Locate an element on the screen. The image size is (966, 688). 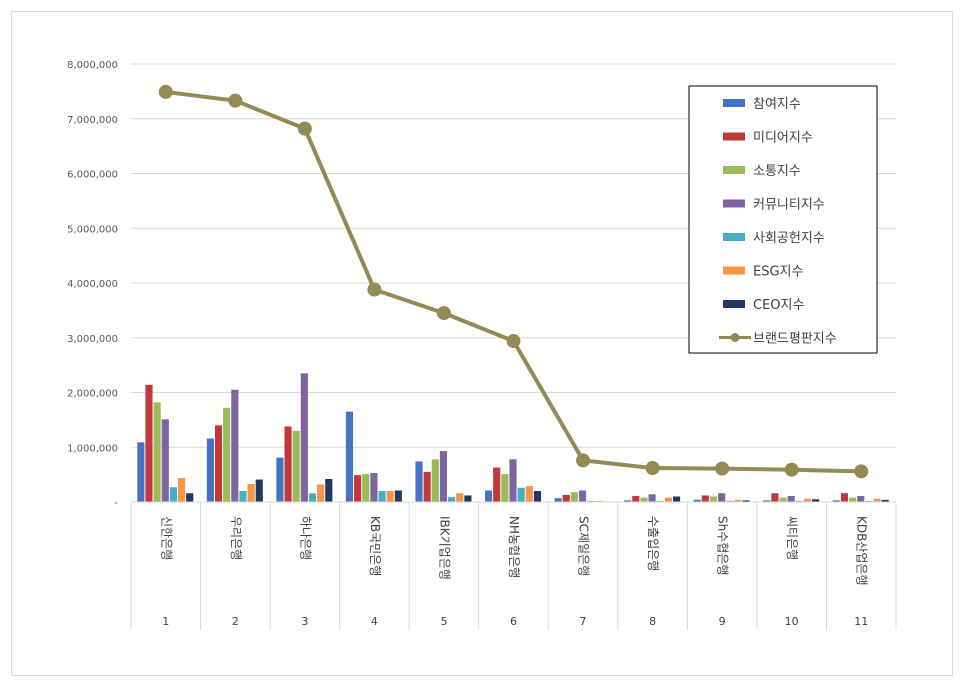
bar-series is located at coordinates (513, 437).